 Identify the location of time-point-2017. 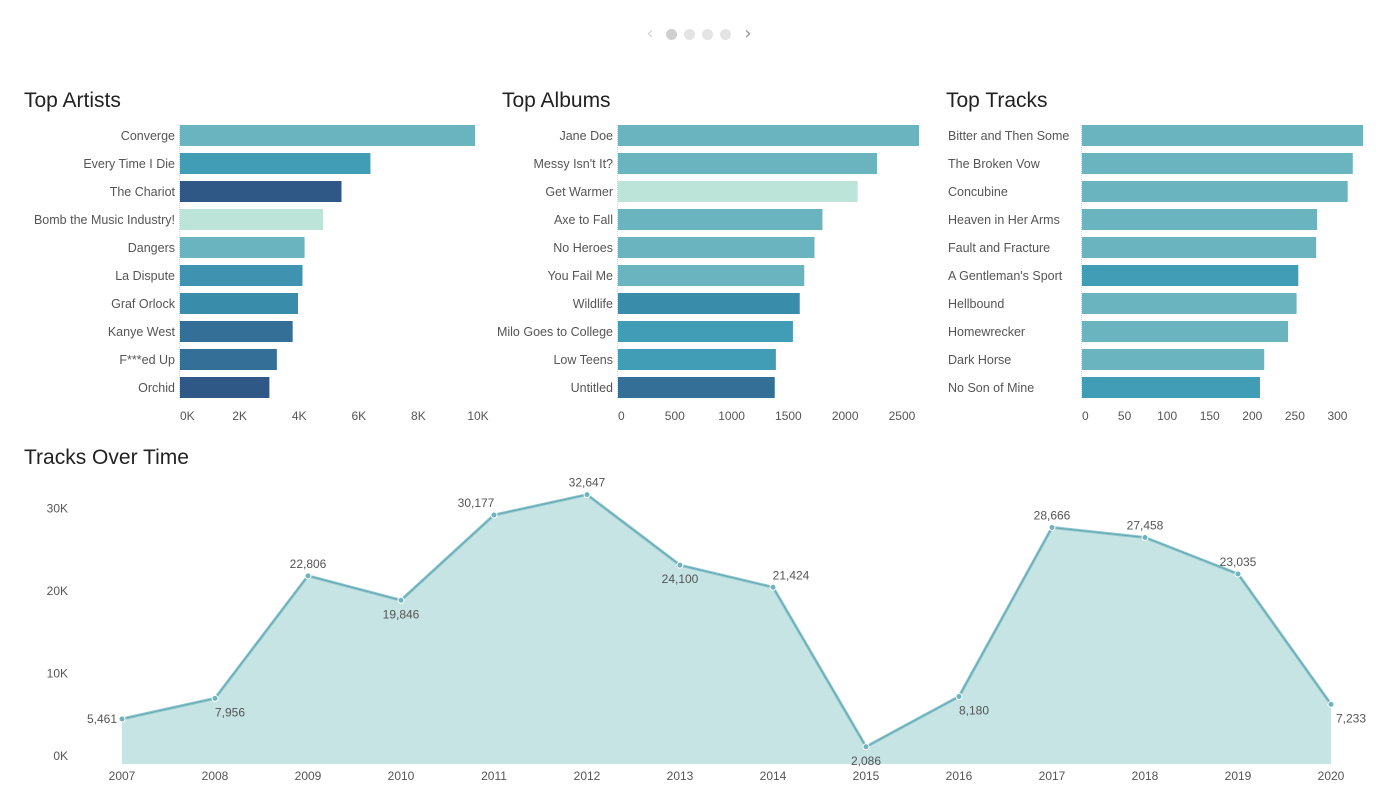
(1052, 528).